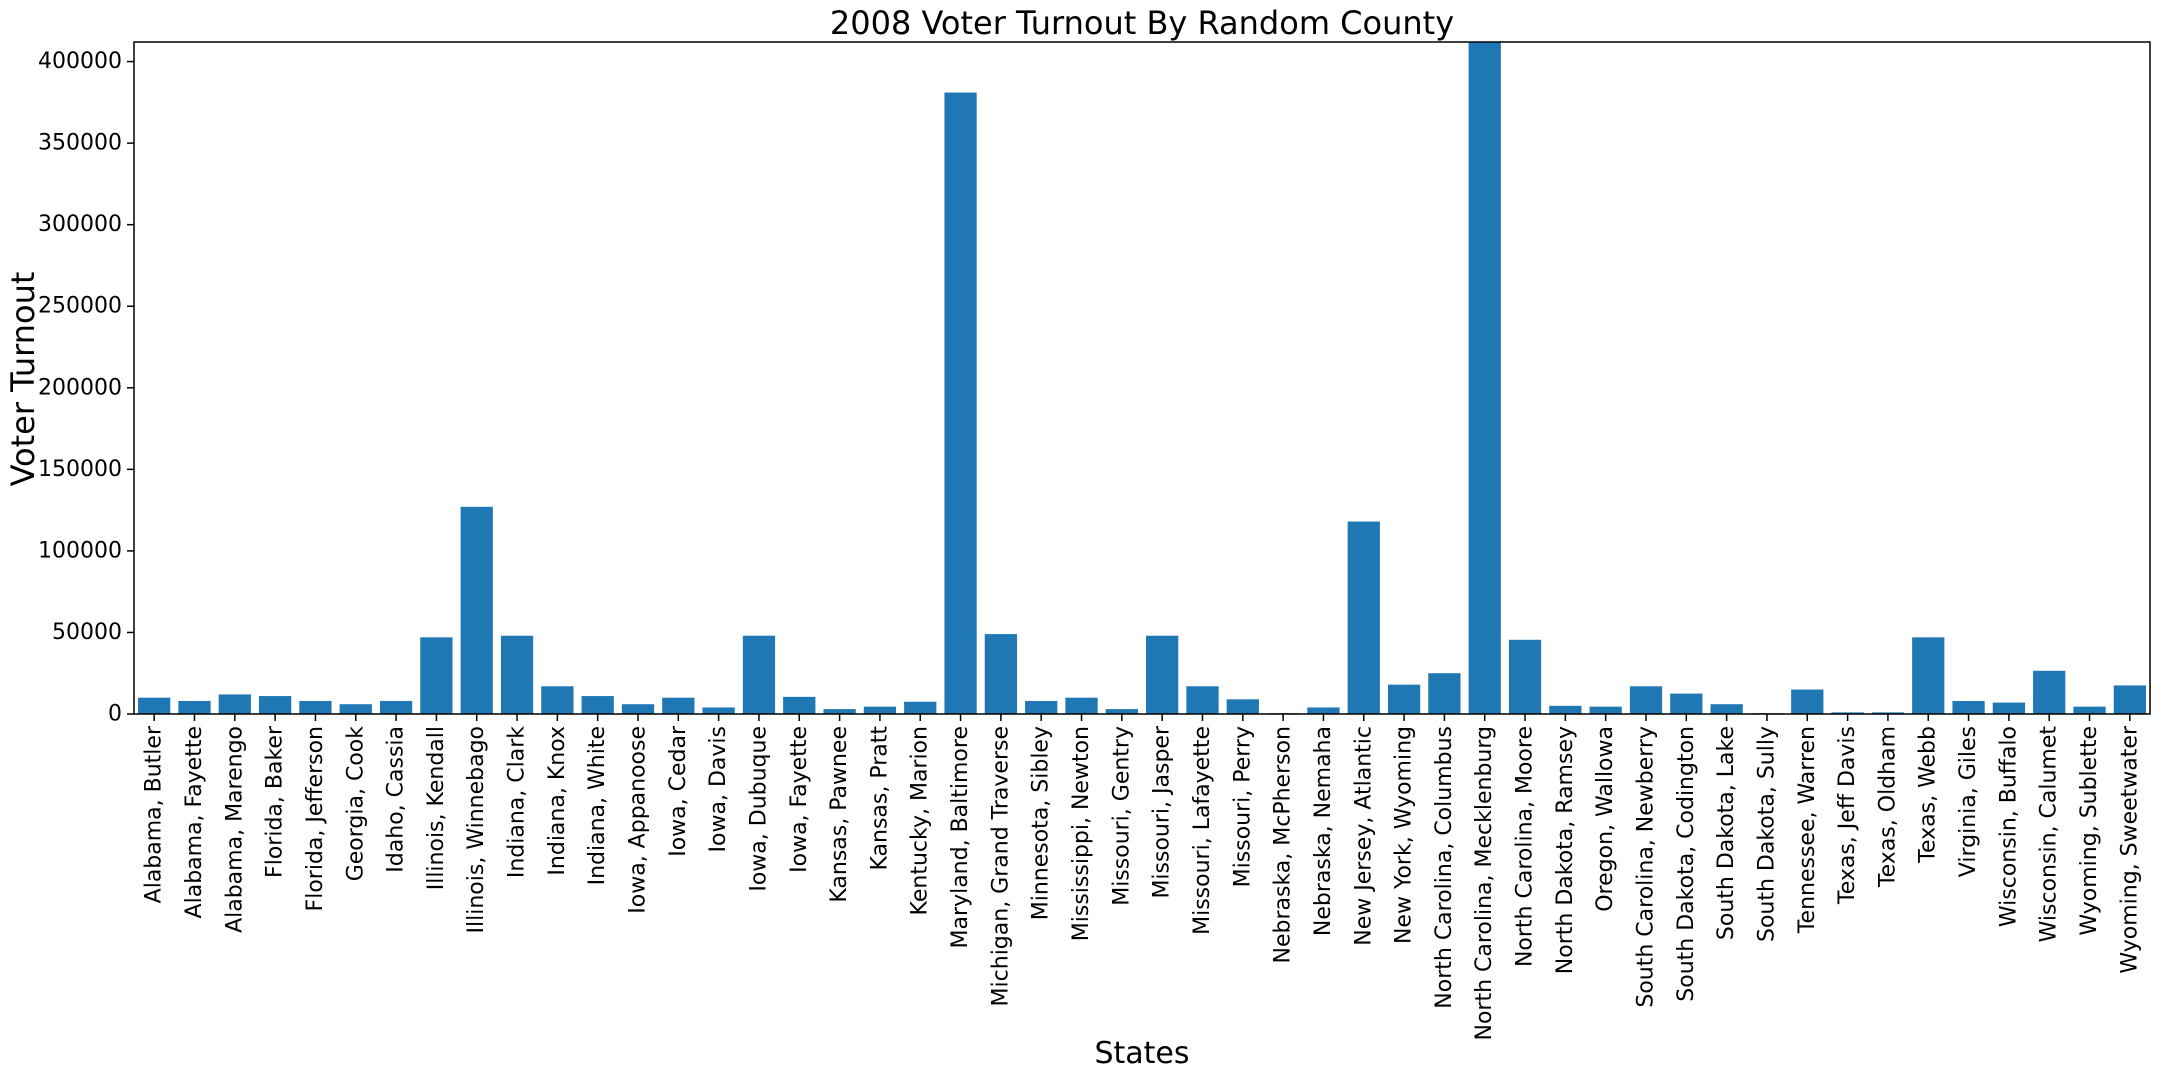  What do you see at coordinates (1847, 815) in the screenshot?
I see `x-tick-label: Texas, Jeff Davis` at bounding box center [1847, 815].